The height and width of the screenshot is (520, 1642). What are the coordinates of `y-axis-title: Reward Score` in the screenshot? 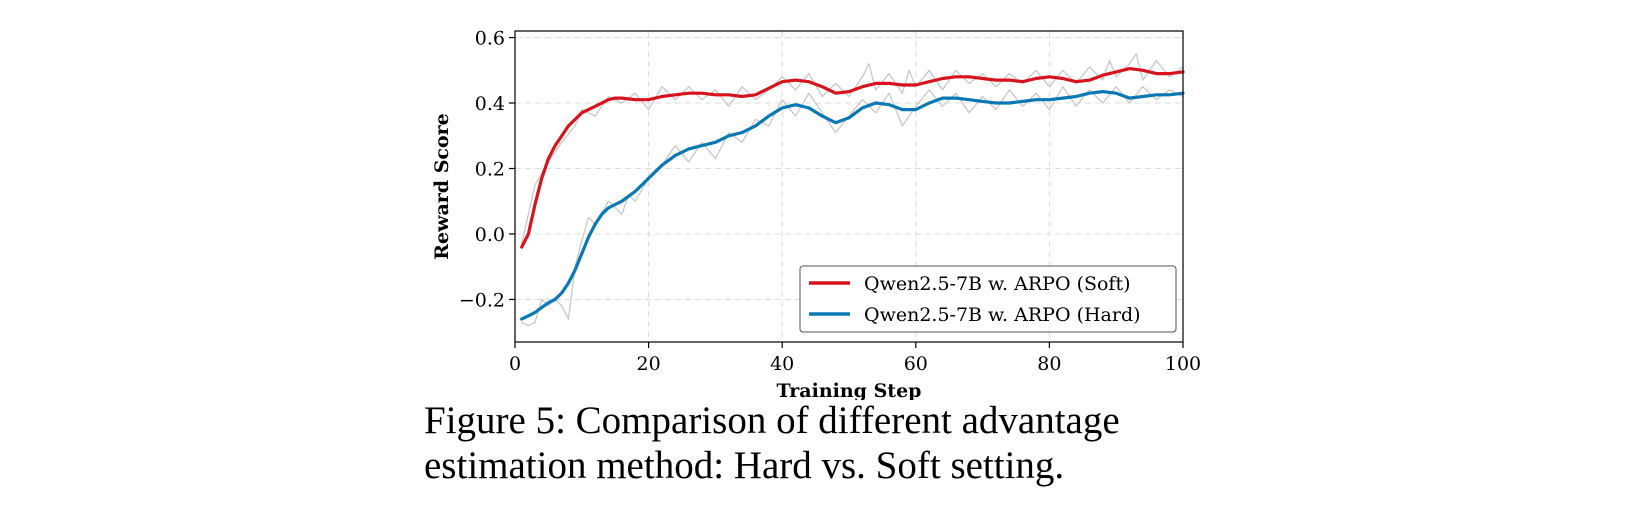 It's located at (442, 186).